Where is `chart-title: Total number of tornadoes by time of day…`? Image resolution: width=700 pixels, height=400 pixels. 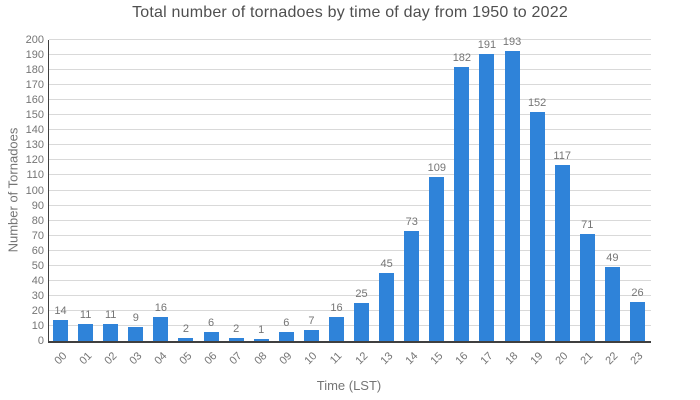
chart-title: Total number of tornadoes by time of day… is located at coordinates (350, 12).